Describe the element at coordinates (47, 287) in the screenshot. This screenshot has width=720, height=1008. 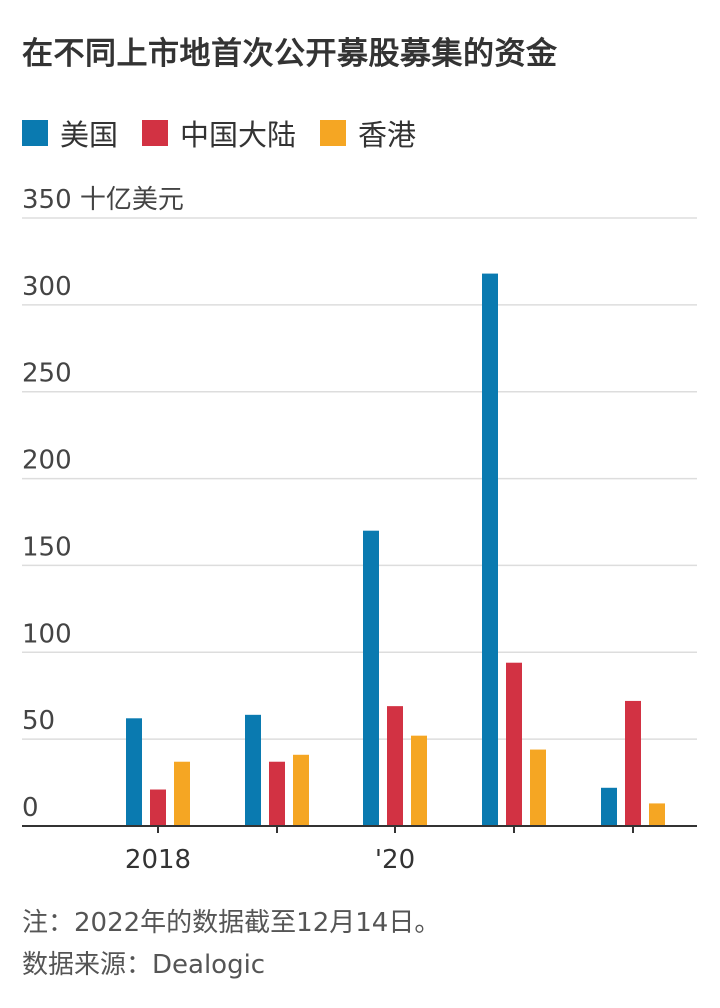
I see `y-tick-label: 300` at that location.